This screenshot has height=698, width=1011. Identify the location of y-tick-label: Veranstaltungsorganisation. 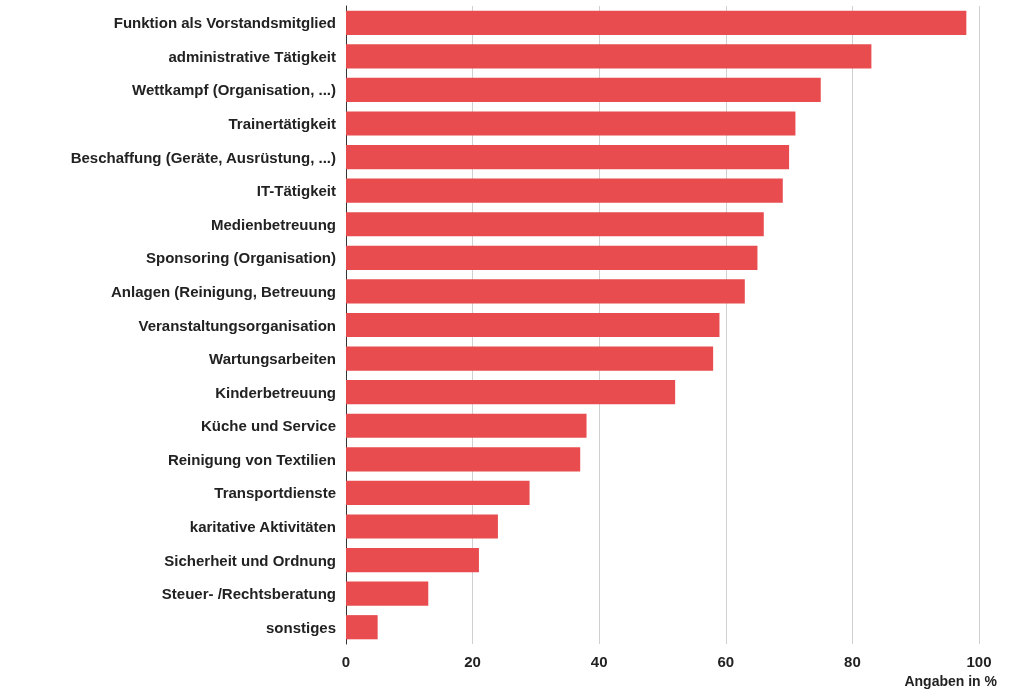
(237, 325).